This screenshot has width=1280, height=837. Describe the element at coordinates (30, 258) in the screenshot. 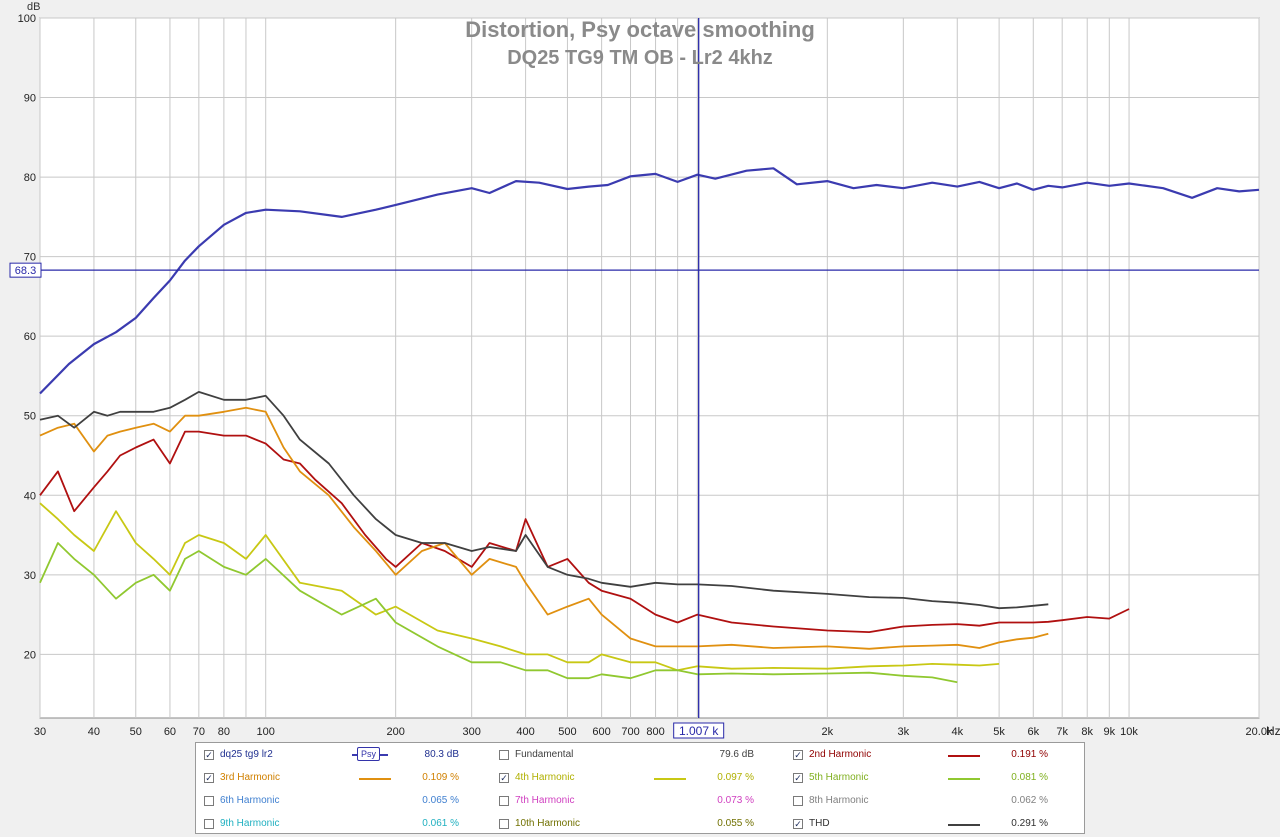

I see `y-tick-label: 70` at that location.